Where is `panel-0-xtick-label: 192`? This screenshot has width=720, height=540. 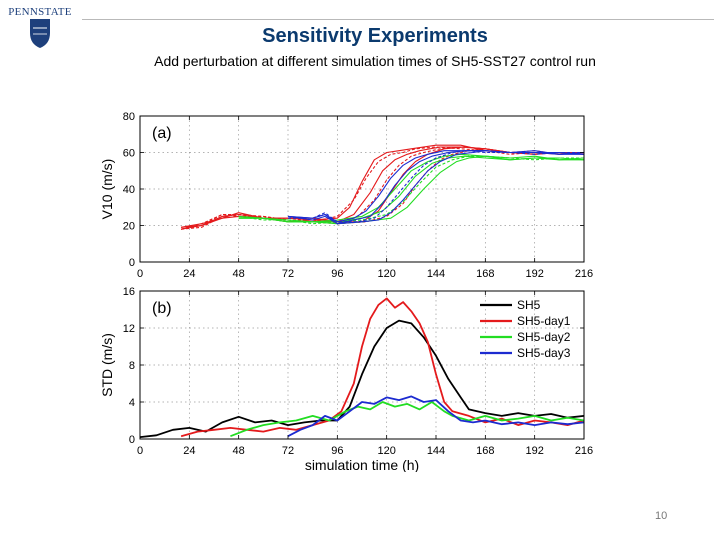
panel-0-xtick-label: 192 is located at coordinates (534, 274).